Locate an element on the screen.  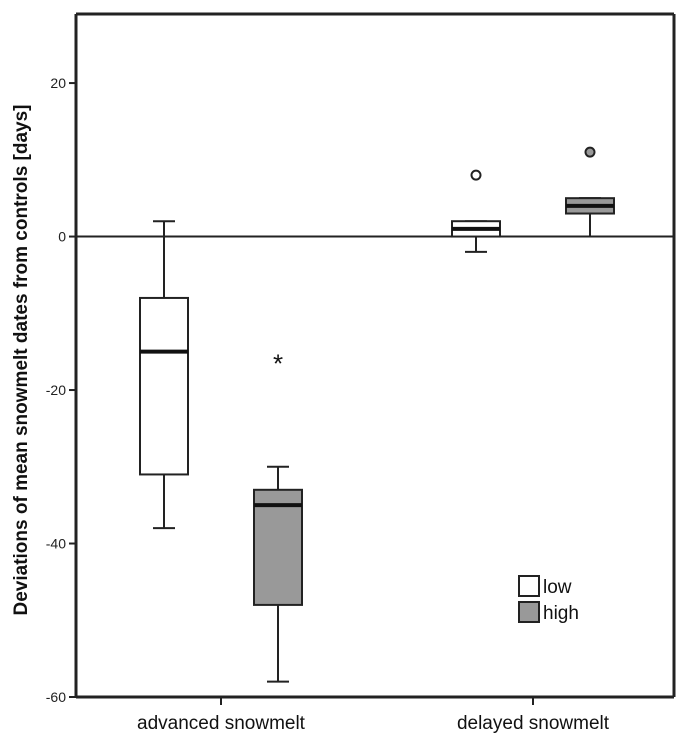
y-tick-label: -60 is located at coordinates (56, 697).